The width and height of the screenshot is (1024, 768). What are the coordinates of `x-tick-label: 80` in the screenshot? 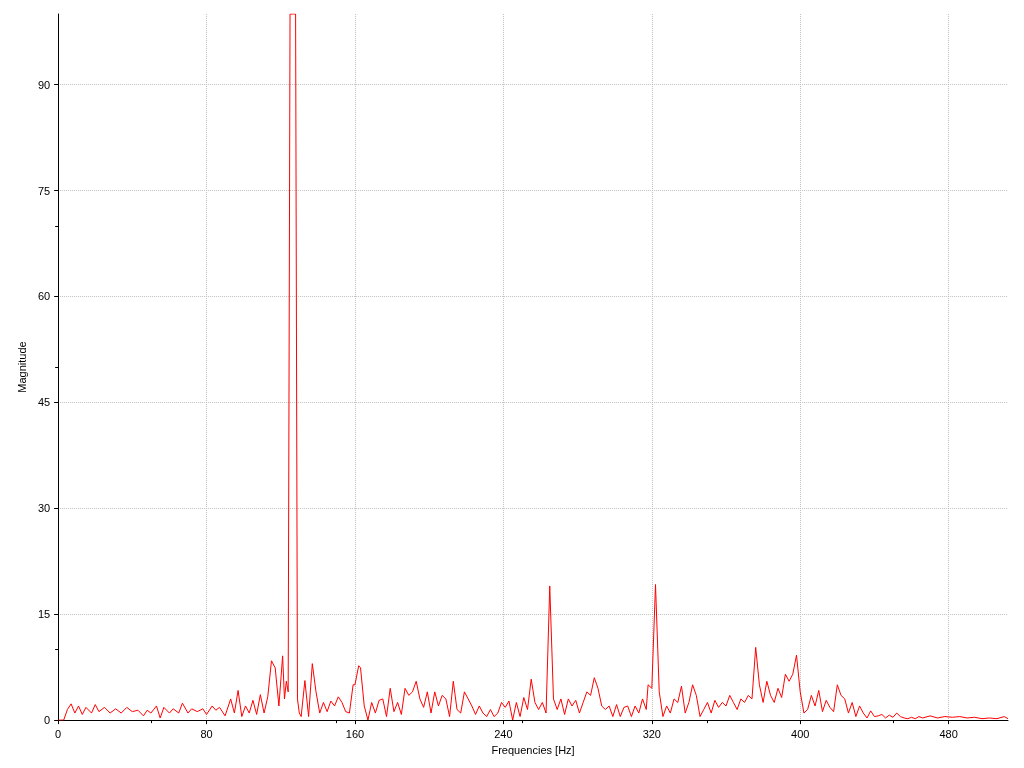 It's located at (206, 733).